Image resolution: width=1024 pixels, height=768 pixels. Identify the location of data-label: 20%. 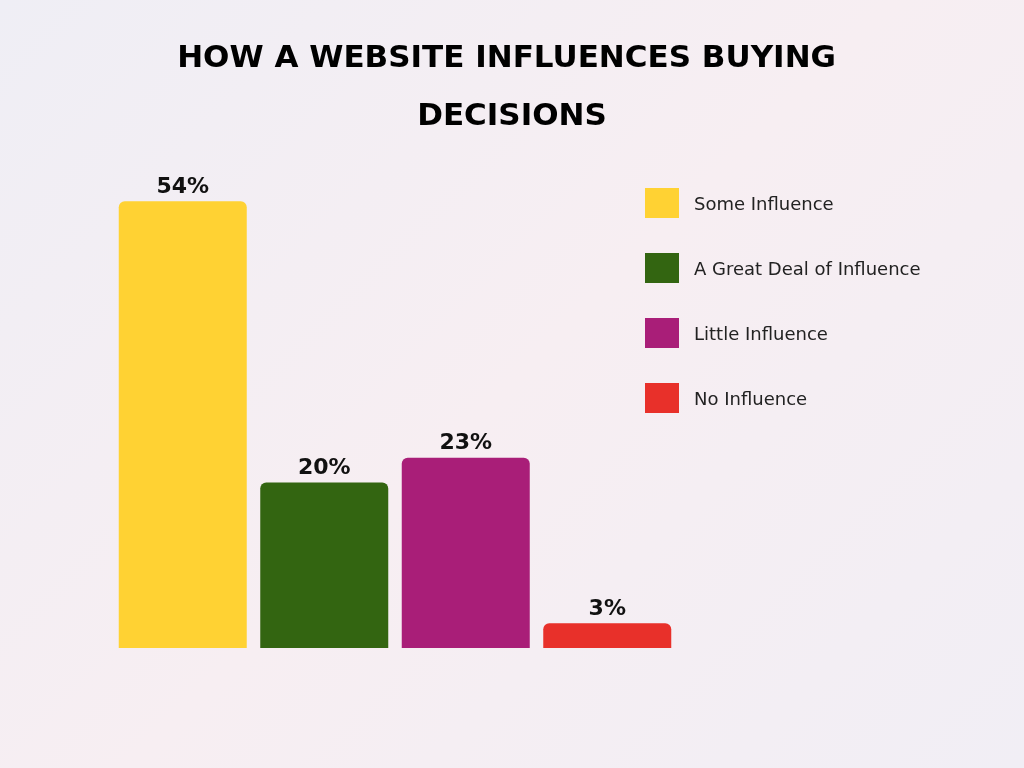
(324, 467).